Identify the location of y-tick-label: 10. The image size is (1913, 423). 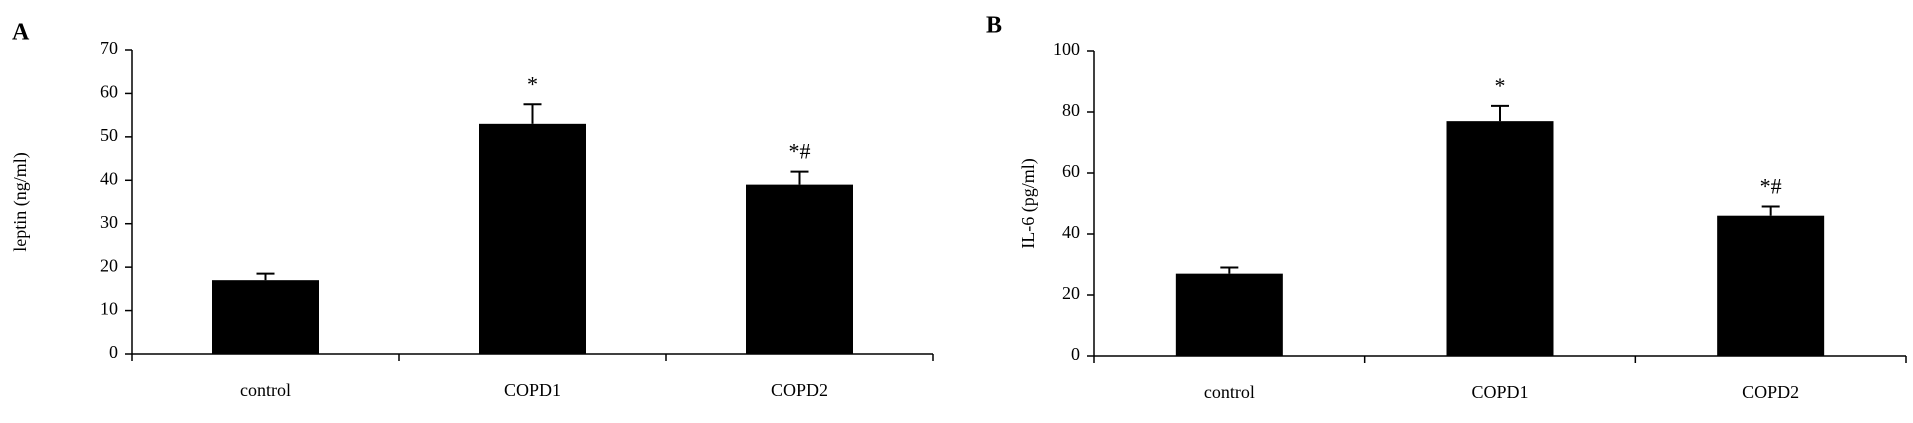
(109, 309).